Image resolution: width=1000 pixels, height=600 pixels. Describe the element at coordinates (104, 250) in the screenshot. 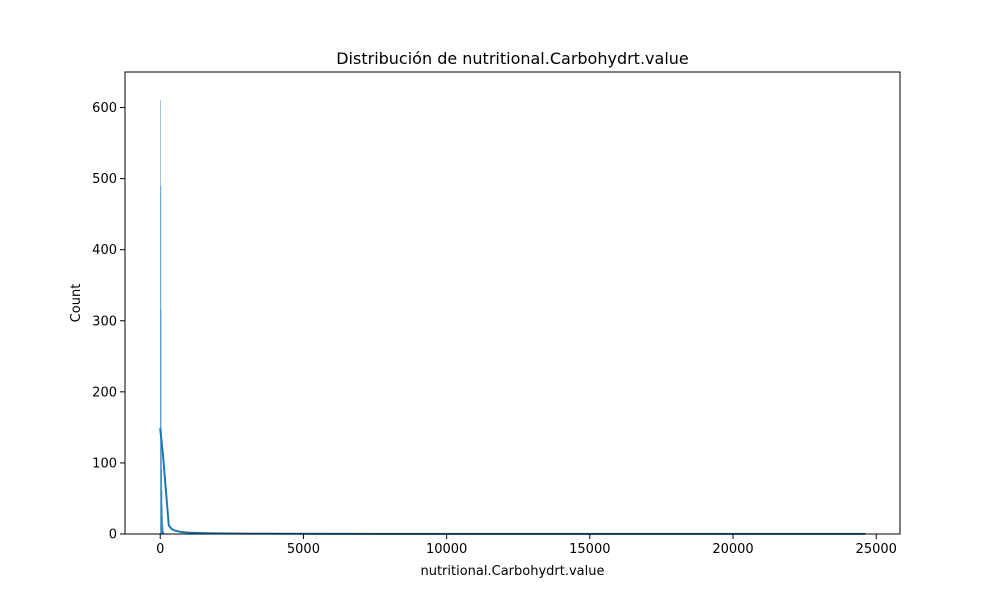

I see `y-tick-label: 400` at that location.